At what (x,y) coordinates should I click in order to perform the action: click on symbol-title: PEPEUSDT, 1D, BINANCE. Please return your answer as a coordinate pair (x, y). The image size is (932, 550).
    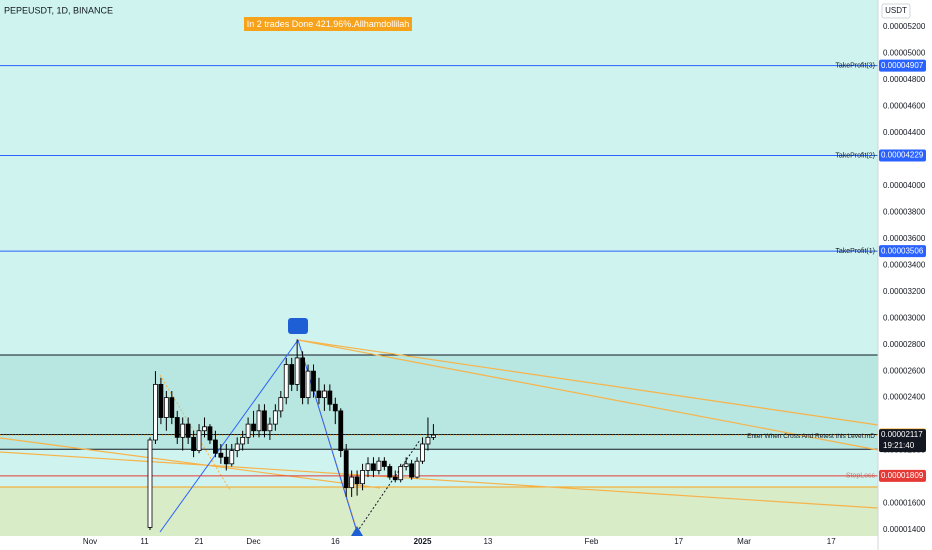
    Looking at the image, I should click on (58, 10).